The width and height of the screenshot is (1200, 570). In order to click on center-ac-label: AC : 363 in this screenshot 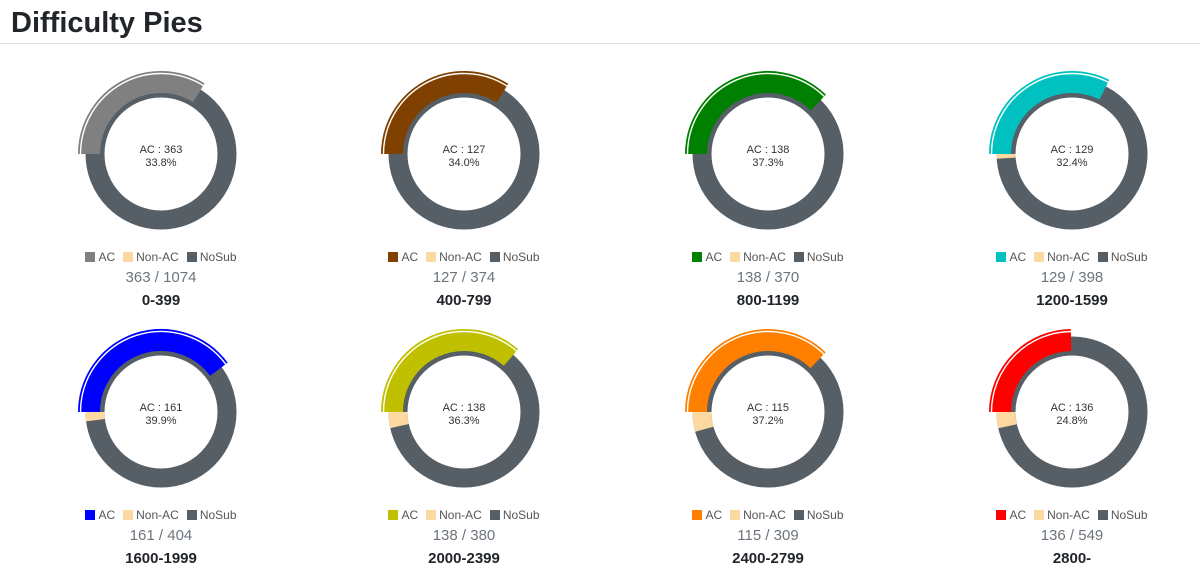, I will do `click(161, 150)`.